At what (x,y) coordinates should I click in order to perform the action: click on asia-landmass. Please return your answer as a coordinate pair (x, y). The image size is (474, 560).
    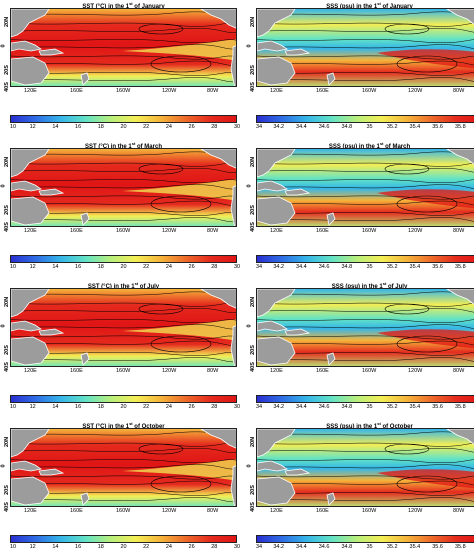
    Looking at the image, I should click on (276, 303).